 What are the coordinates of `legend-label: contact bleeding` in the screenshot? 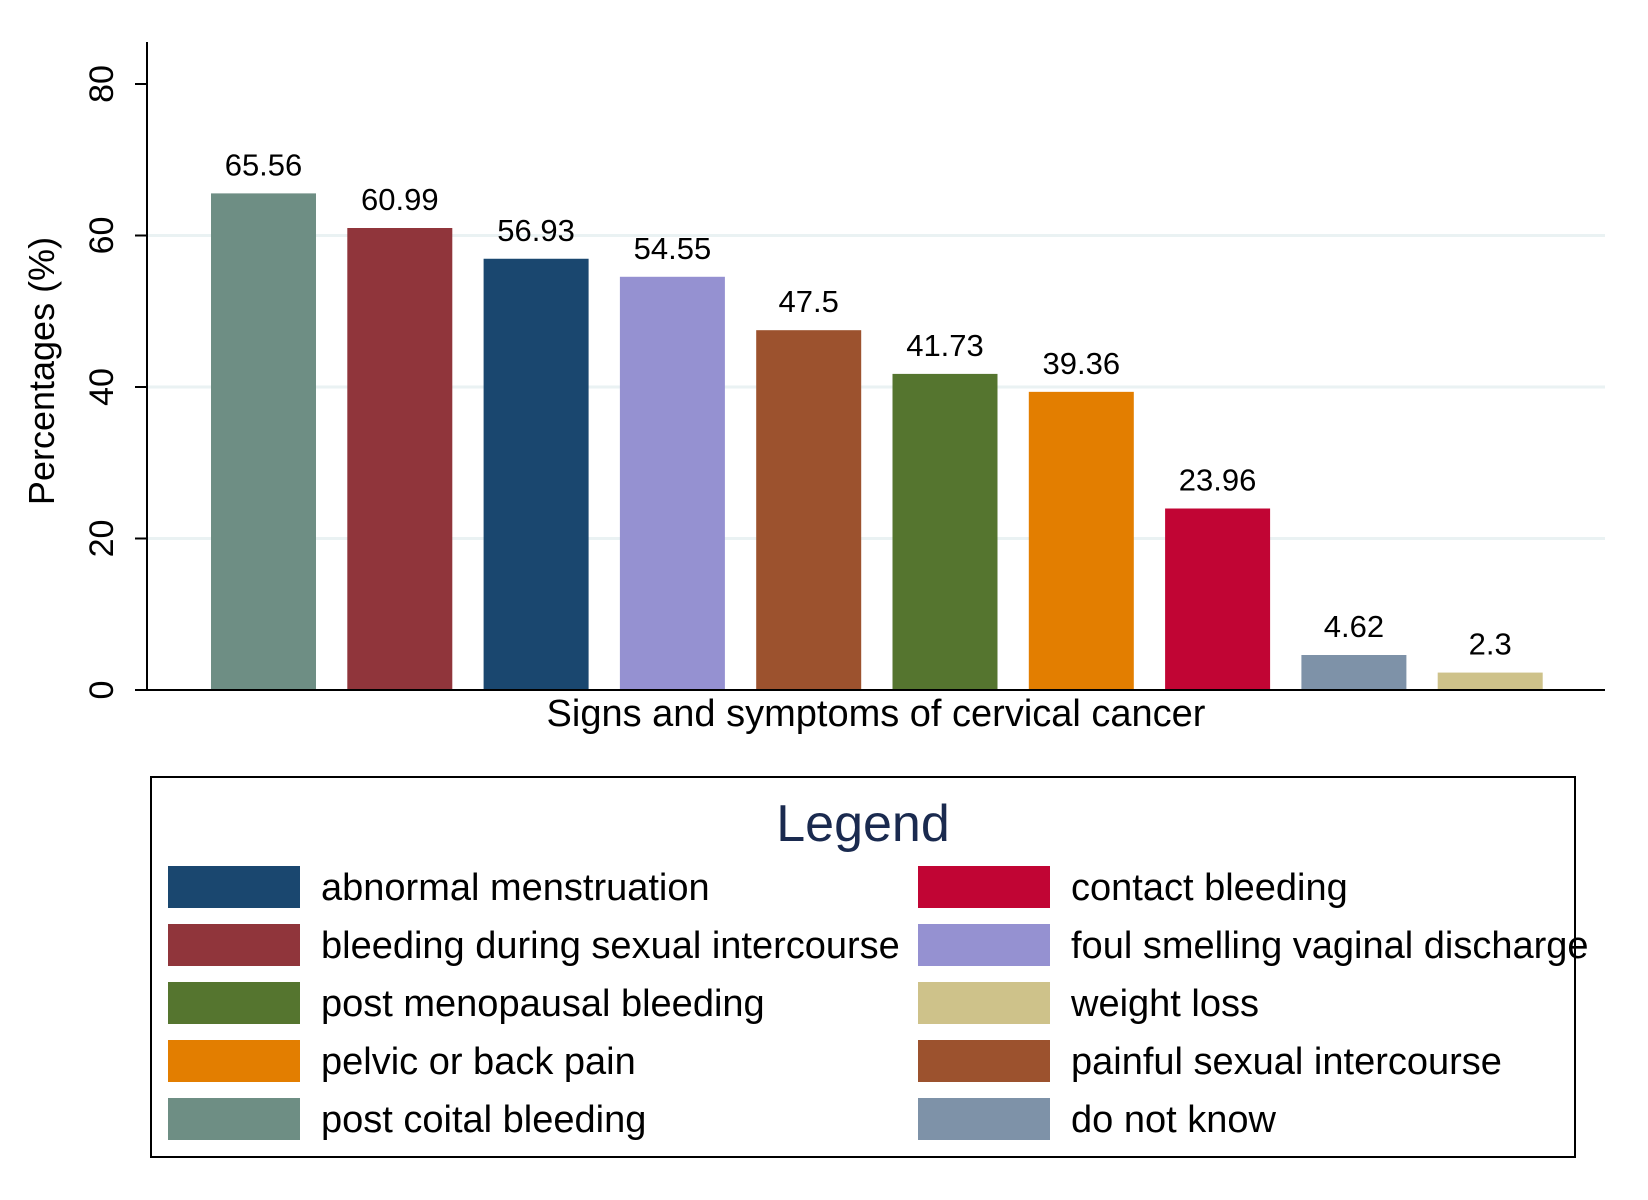 It's located at (1209, 888).